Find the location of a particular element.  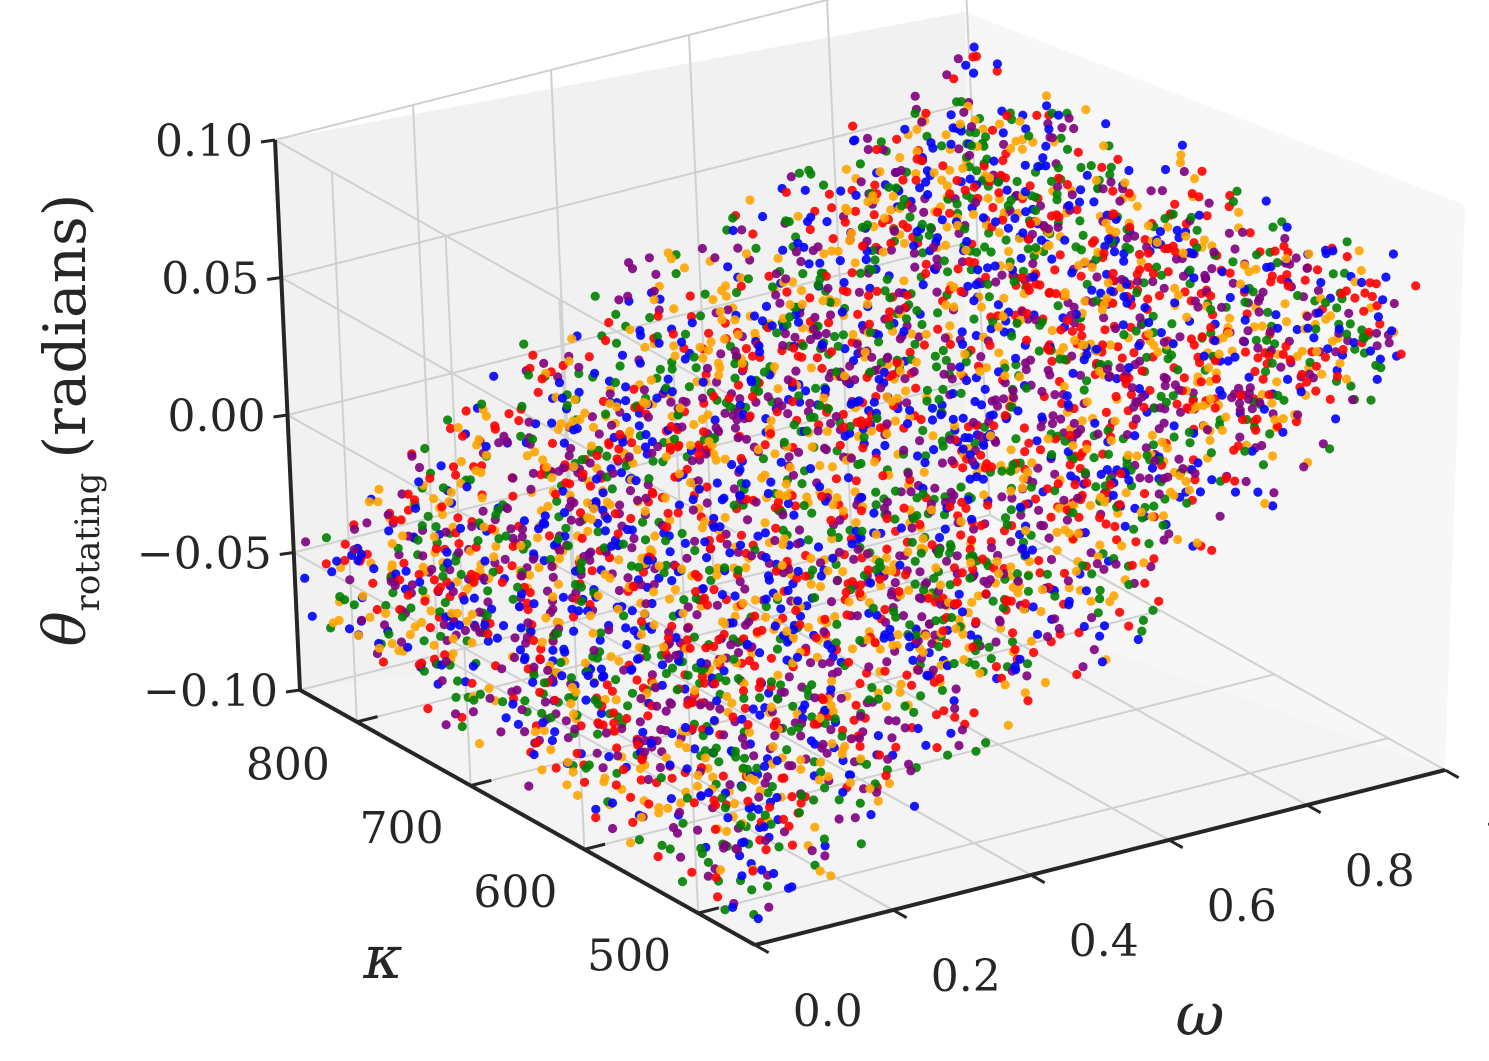

grid-line is located at coordinates (803, 747).